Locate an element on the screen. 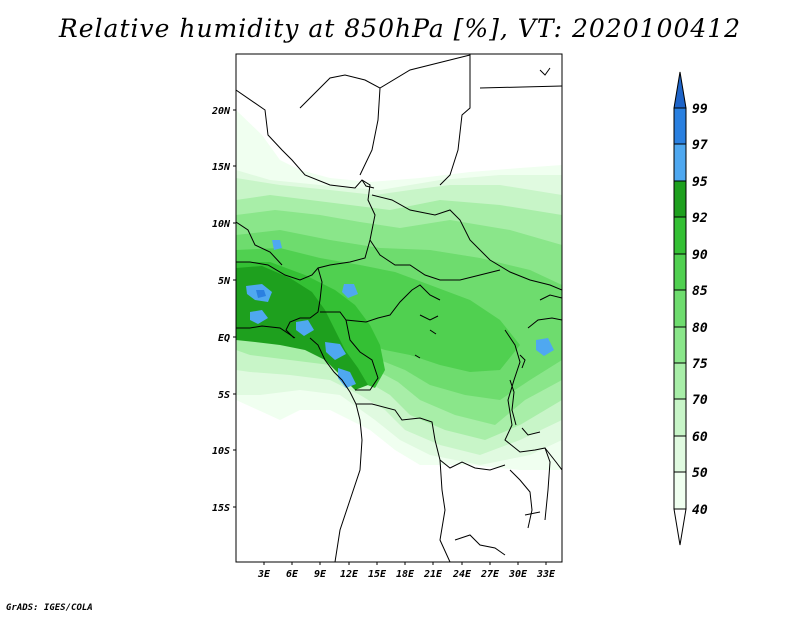 The width and height of the screenshot is (800, 618). colorbar-label: 60 is located at coordinates (700, 437).